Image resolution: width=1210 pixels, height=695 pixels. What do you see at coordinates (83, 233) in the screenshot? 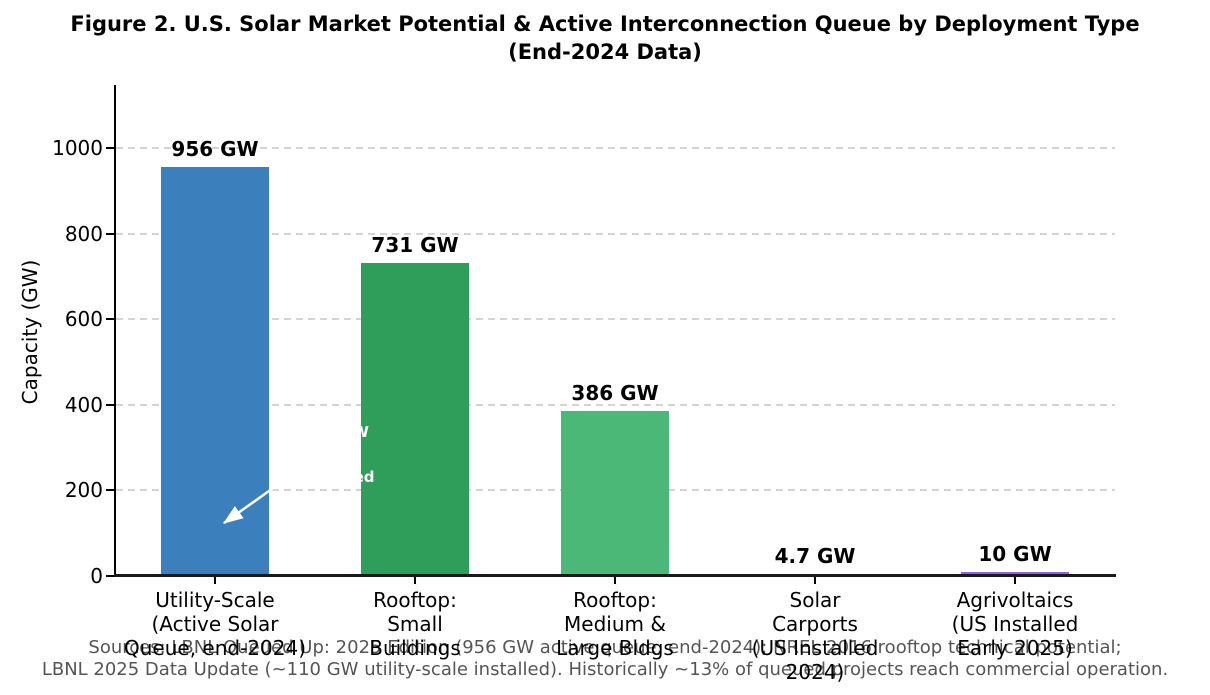
I see `y-tick-label: 800` at bounding box center [83, 233].